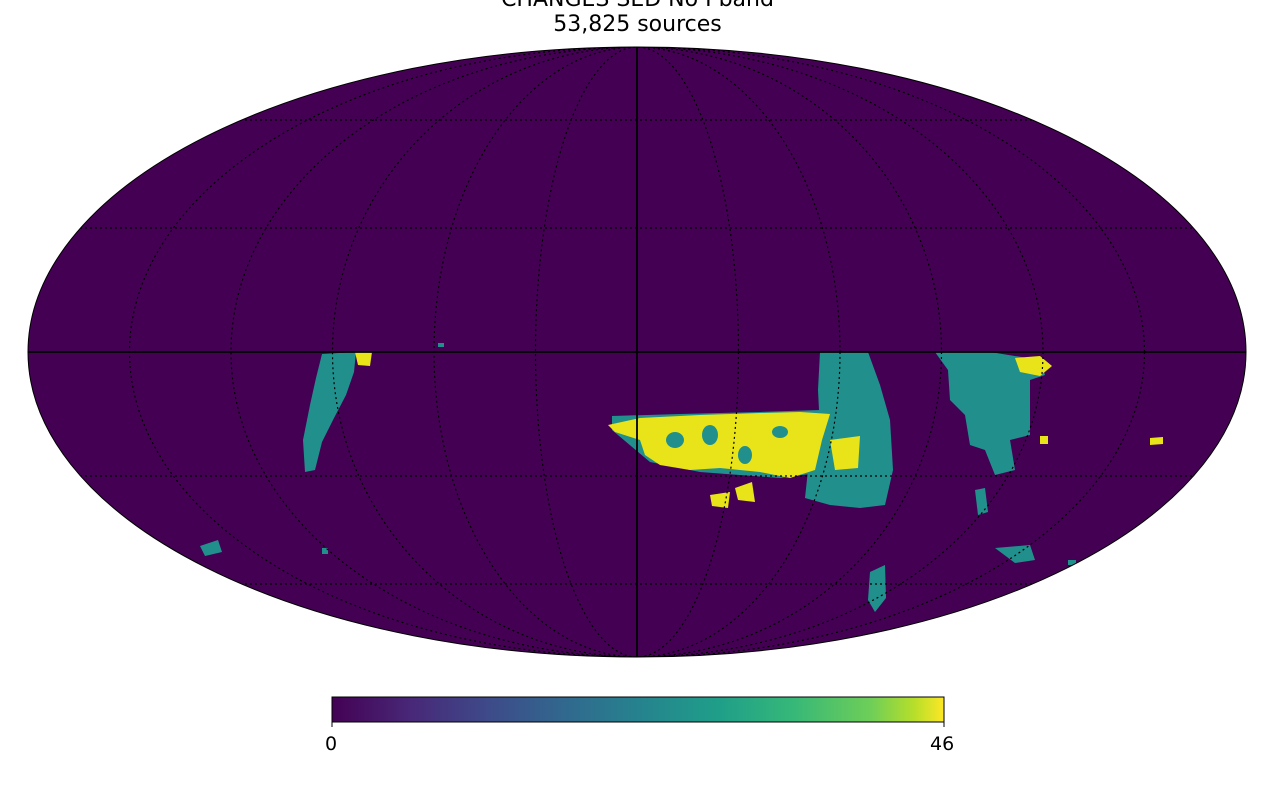 The image size is (1275, 810). What do you see at coordinates (727, 444) in the screenshot?
I see `coverage-holes` at bounding box center [727, 444].